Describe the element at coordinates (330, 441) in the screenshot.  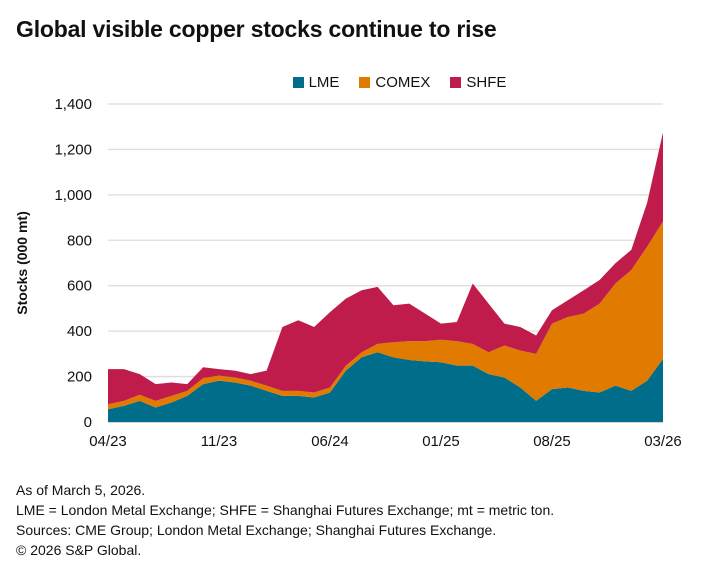
I see `x-tick-label: 06/24` at that location.